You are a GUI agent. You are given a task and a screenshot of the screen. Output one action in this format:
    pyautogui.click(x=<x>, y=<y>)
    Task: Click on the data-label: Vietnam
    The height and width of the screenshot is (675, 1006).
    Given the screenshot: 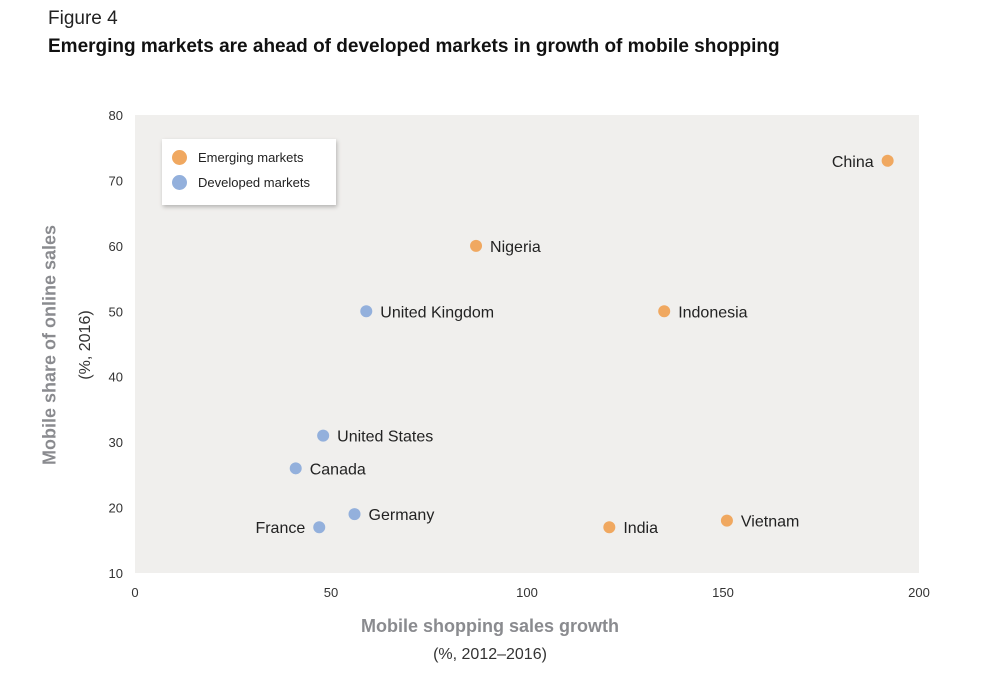 What is the action you would take?
    pyautogui.click(x=770, y=522)
    